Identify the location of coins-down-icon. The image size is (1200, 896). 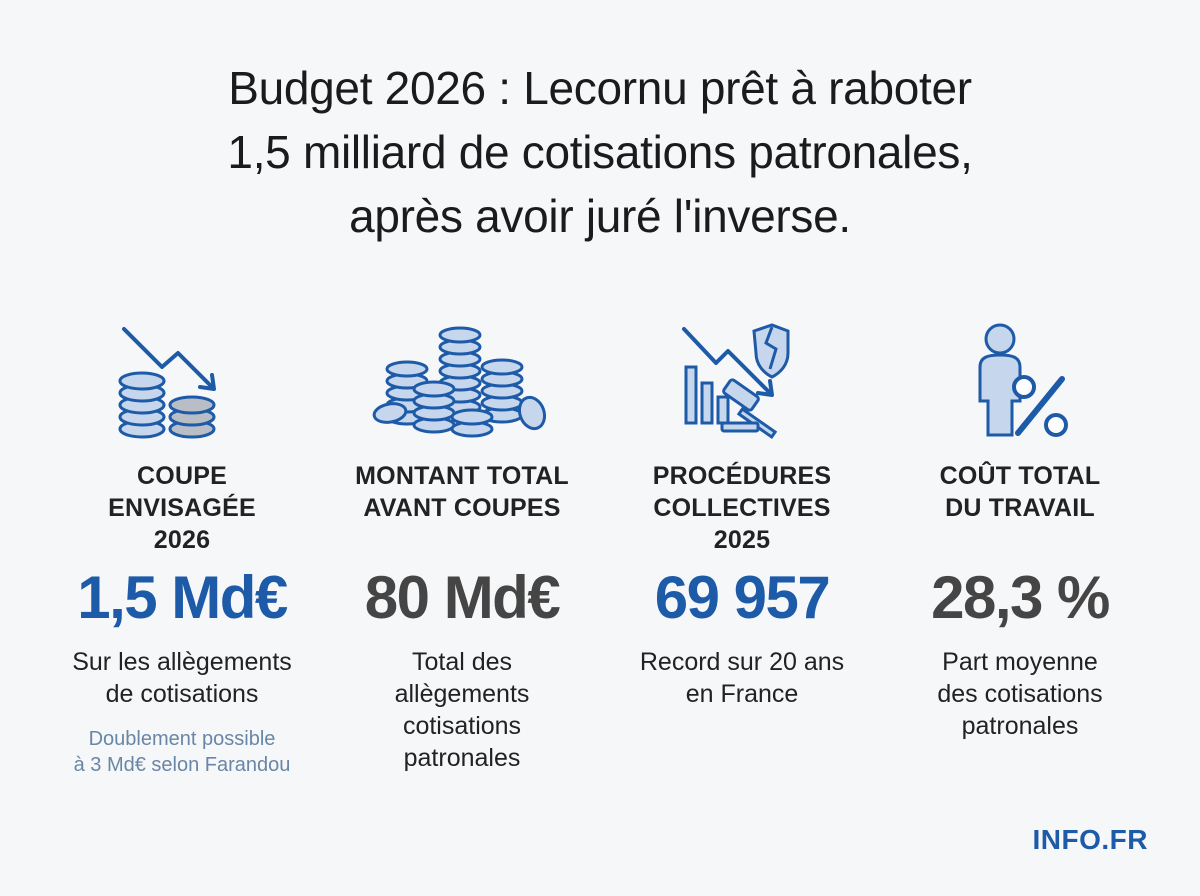
(182, 377).